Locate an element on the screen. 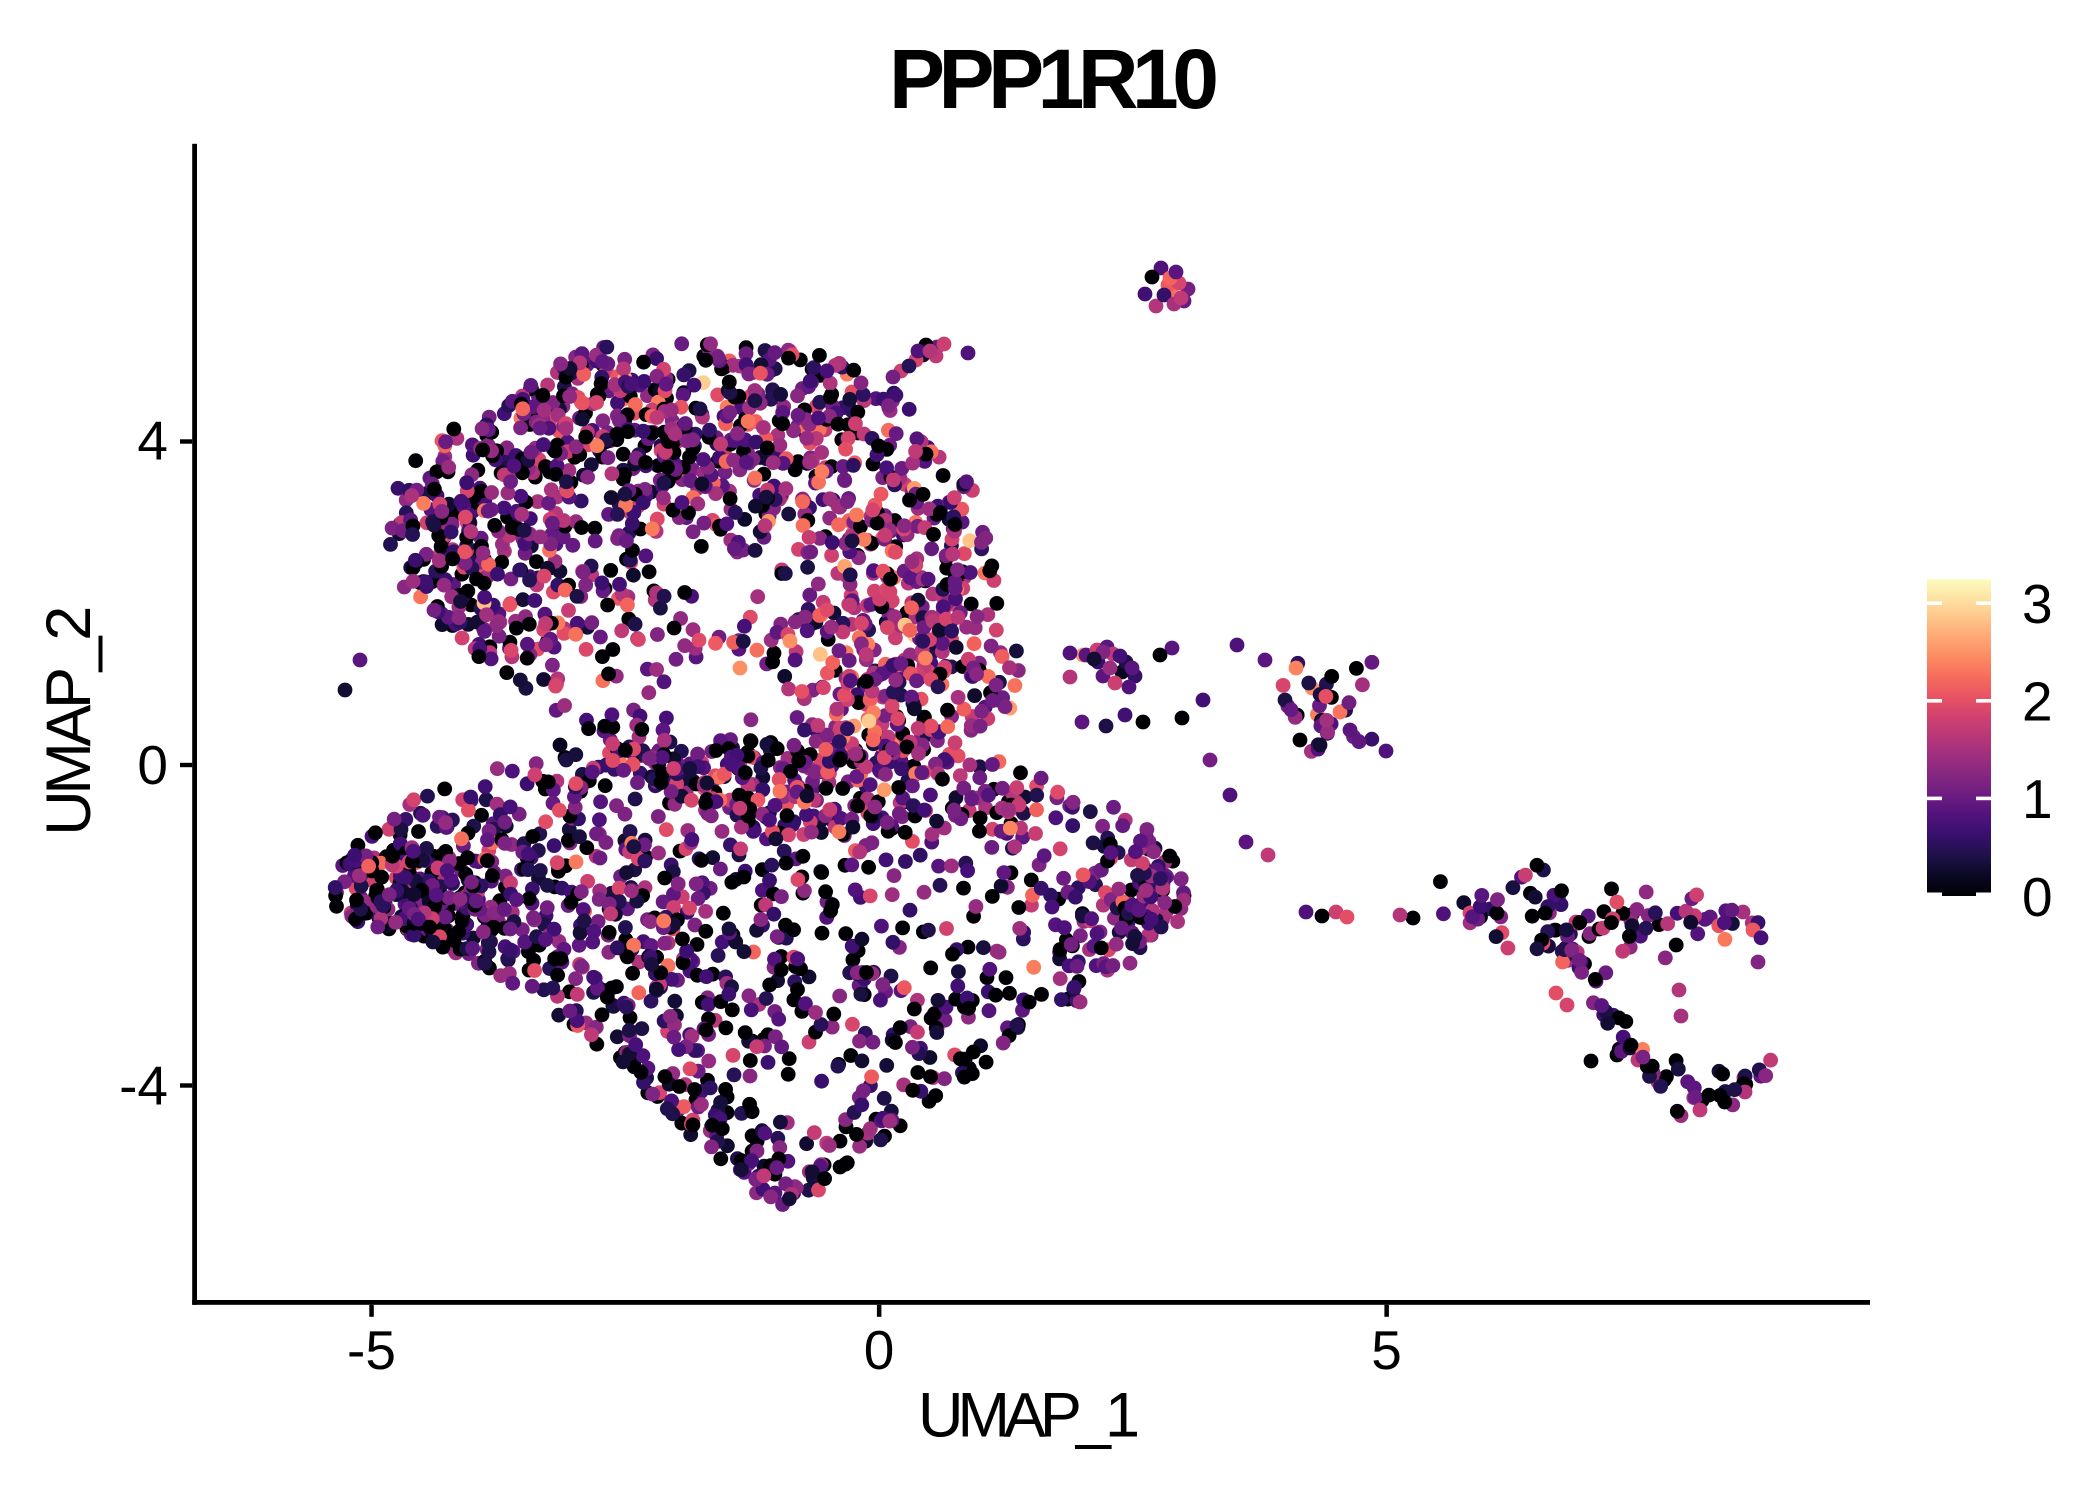 Image resolution: width=2100 pixels, height=1500 pixels. svg-text: UMAP_2 is located at coordinates (69, 721).